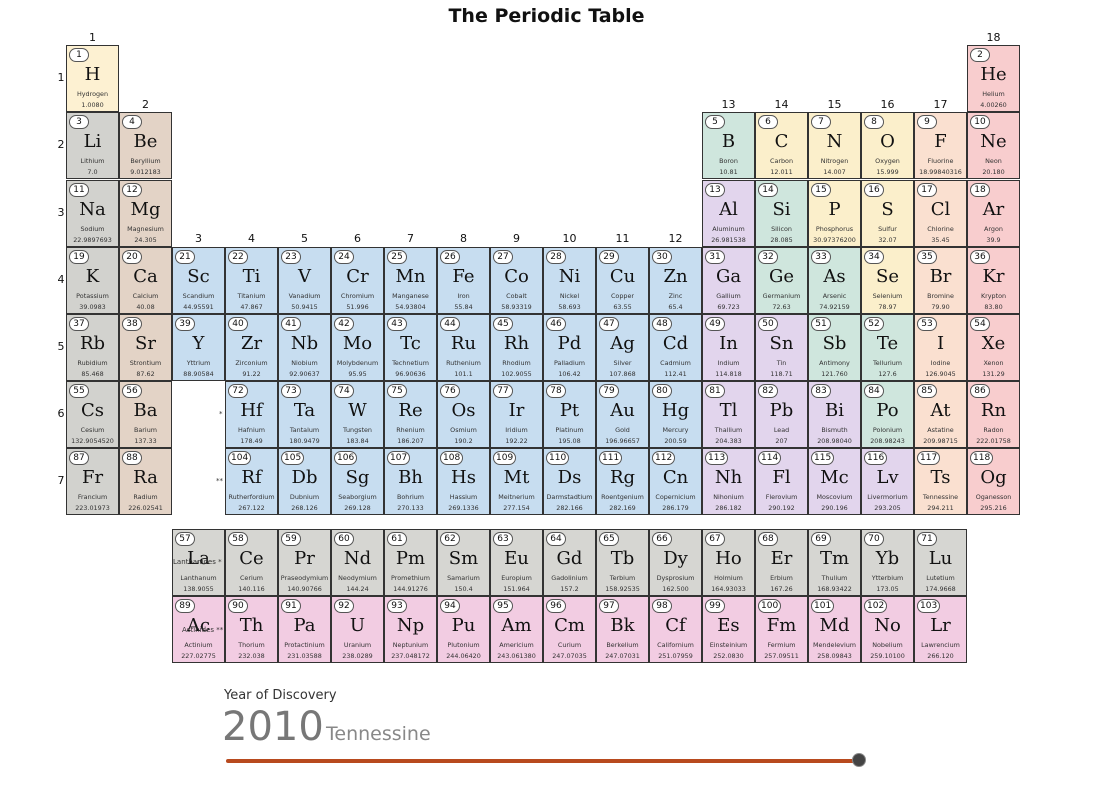 The image size is (1093, 798). What do you see at coordinates (516, 347) in the screenshot?
I see `element-cell-rh: 45 Rh Rhodium 102.9055` at bounding box center [516, 347].